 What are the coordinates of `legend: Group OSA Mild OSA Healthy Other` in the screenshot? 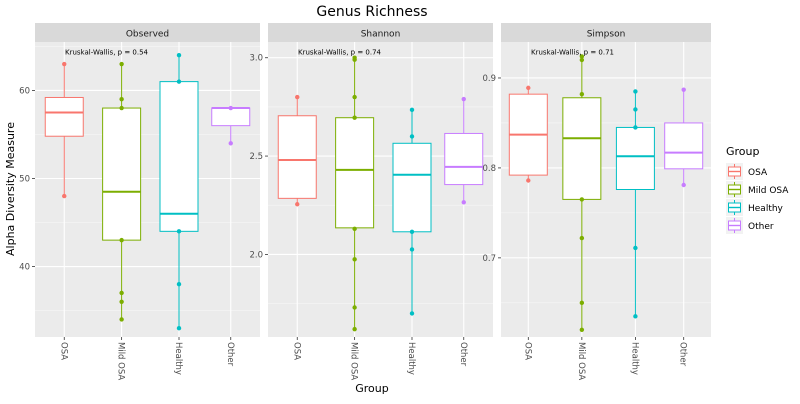 It's located at (757, 189).